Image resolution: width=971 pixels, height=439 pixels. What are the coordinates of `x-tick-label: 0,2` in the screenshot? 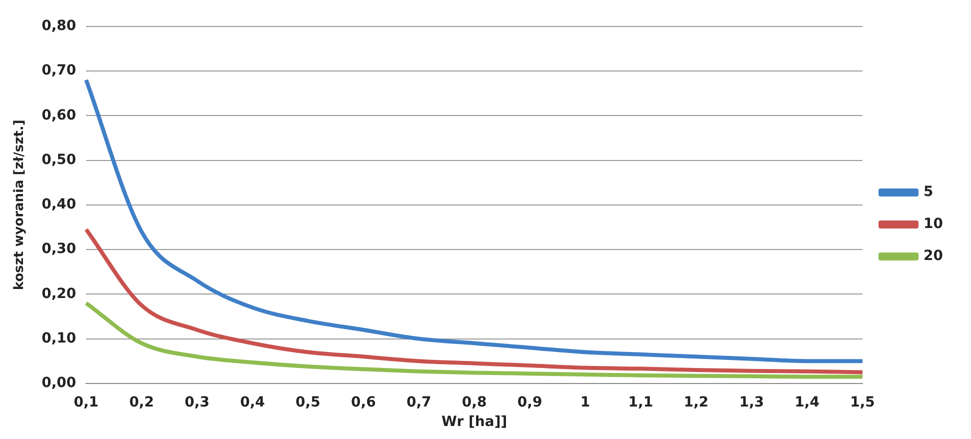 It's located at (141, 402).